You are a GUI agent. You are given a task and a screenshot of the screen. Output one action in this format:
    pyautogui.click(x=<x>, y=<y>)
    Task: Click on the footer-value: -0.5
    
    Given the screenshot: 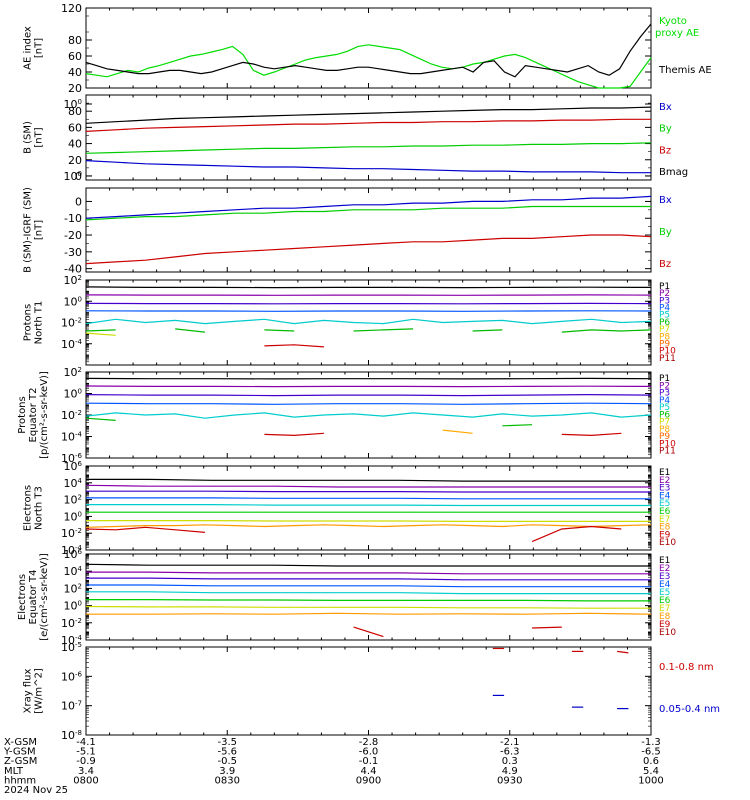 What is the action you would take?
    pyautogui.click(x=227, y=761)
    